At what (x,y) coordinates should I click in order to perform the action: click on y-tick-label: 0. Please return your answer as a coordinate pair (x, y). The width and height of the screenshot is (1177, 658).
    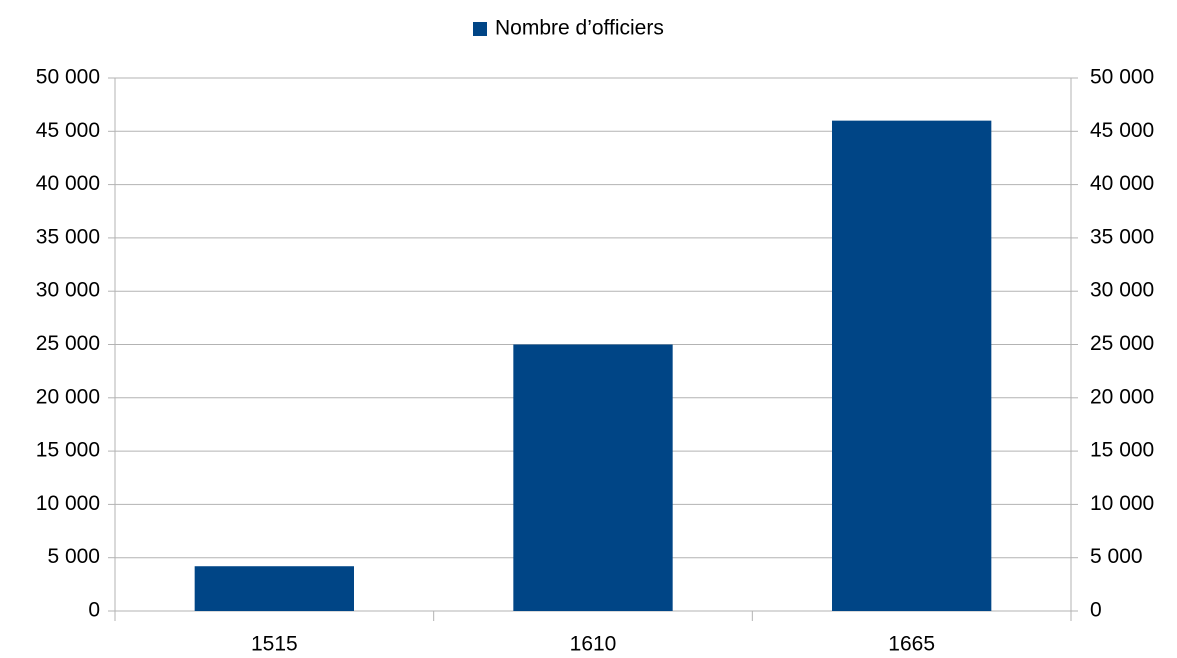
    Looking at the image, I should click on (94, 610).